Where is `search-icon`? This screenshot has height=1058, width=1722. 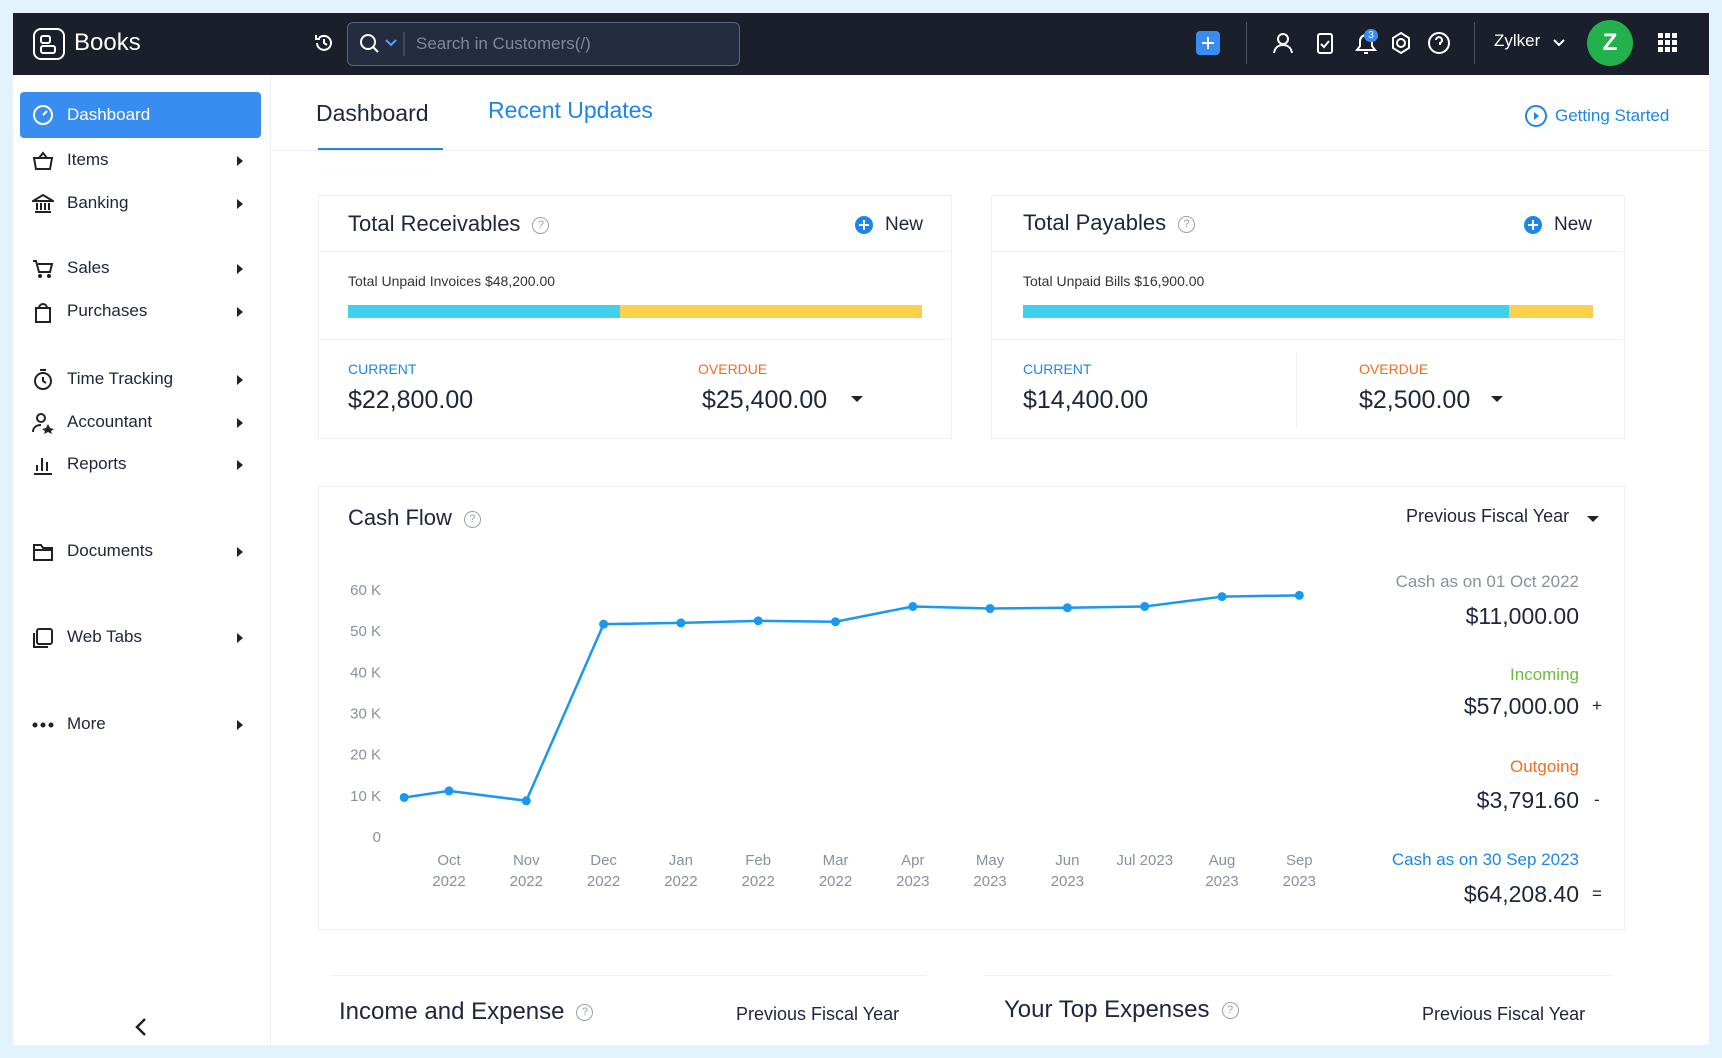 search-icon is located at coordinates (383, 44).